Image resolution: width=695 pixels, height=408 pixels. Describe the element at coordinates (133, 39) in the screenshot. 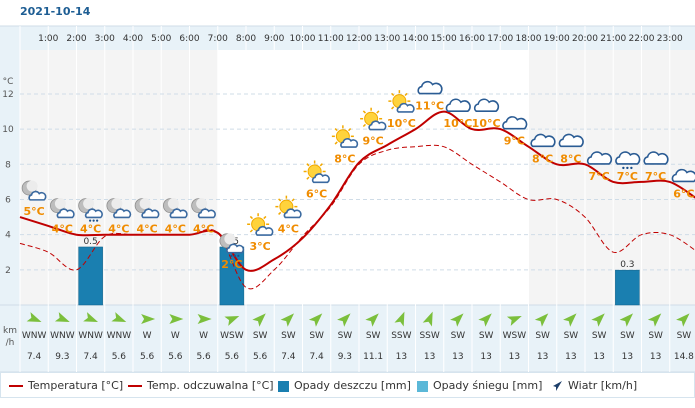

I see `hour-tick-label: 4:00` at that location.